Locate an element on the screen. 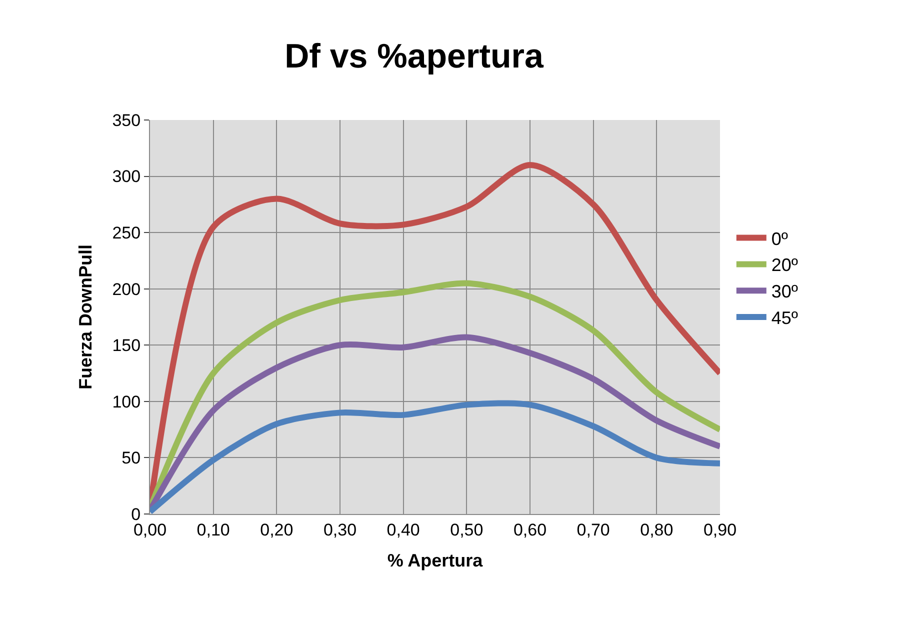 The width and height of the screenshot is (900, 624). y-tick-label: 200 is located at coordinates (126, 289).